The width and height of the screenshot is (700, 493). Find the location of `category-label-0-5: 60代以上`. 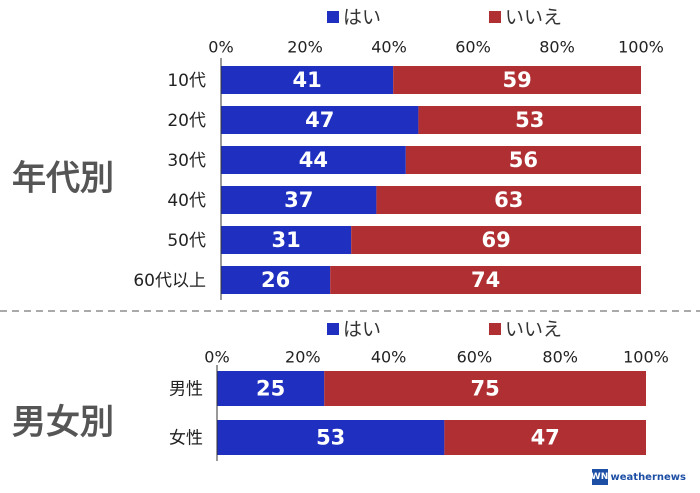

category-label-0-5: 60代以上 is located at coordinates (169, 281).